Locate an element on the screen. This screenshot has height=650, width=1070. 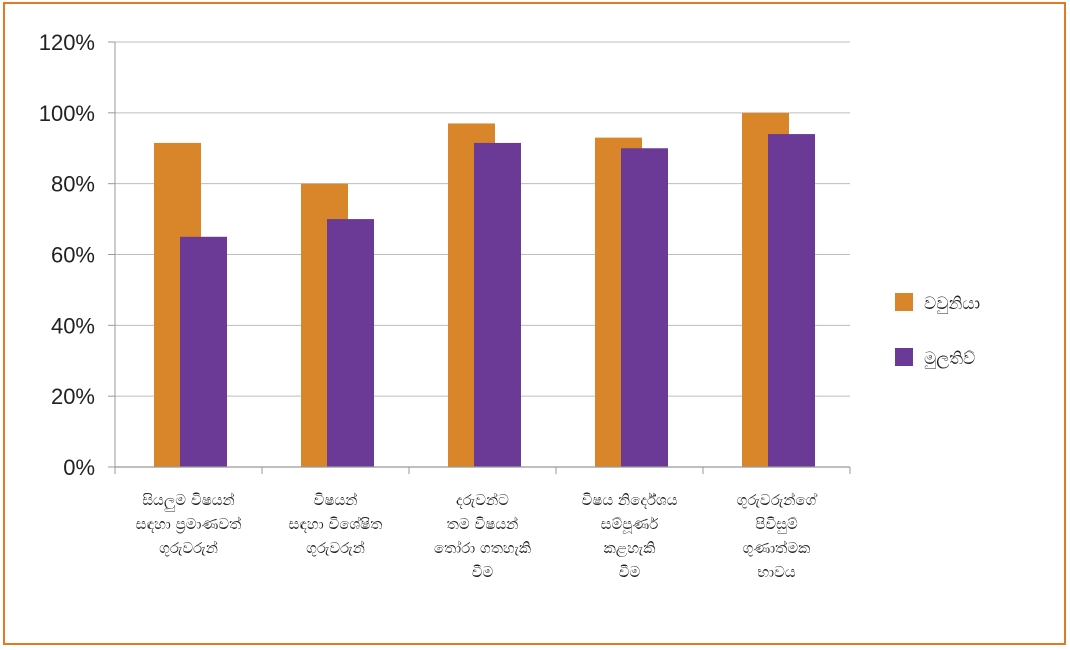
y-tick-label: 40% is located at coordinates (73, 325).